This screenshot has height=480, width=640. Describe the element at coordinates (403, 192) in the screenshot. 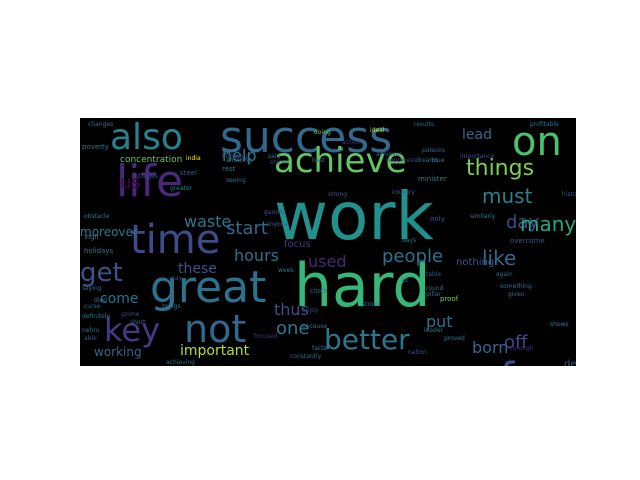

I see `word: country` at that location.